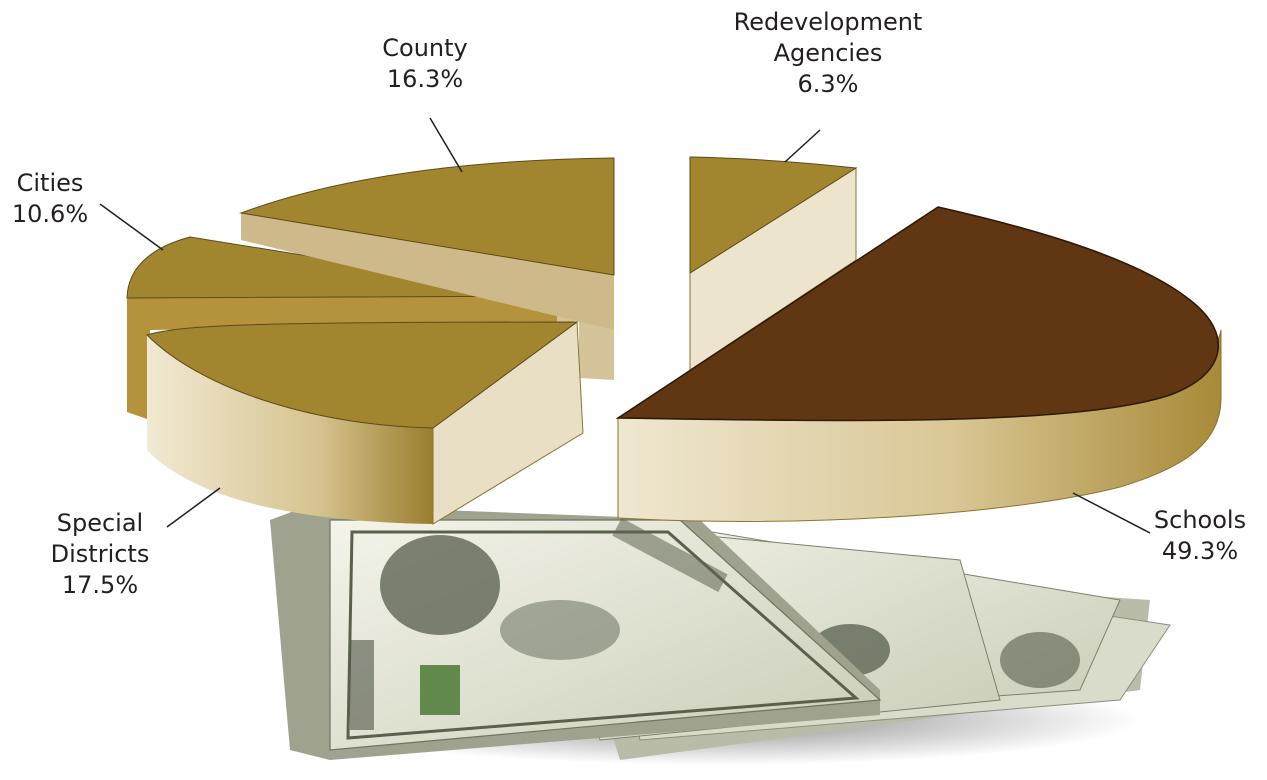 Image resolution: width=1267 pixels, height=780 pixels. Describe the element at coordinates (365, 423) in the screenshot. I see `slice-special-districts` at that location.